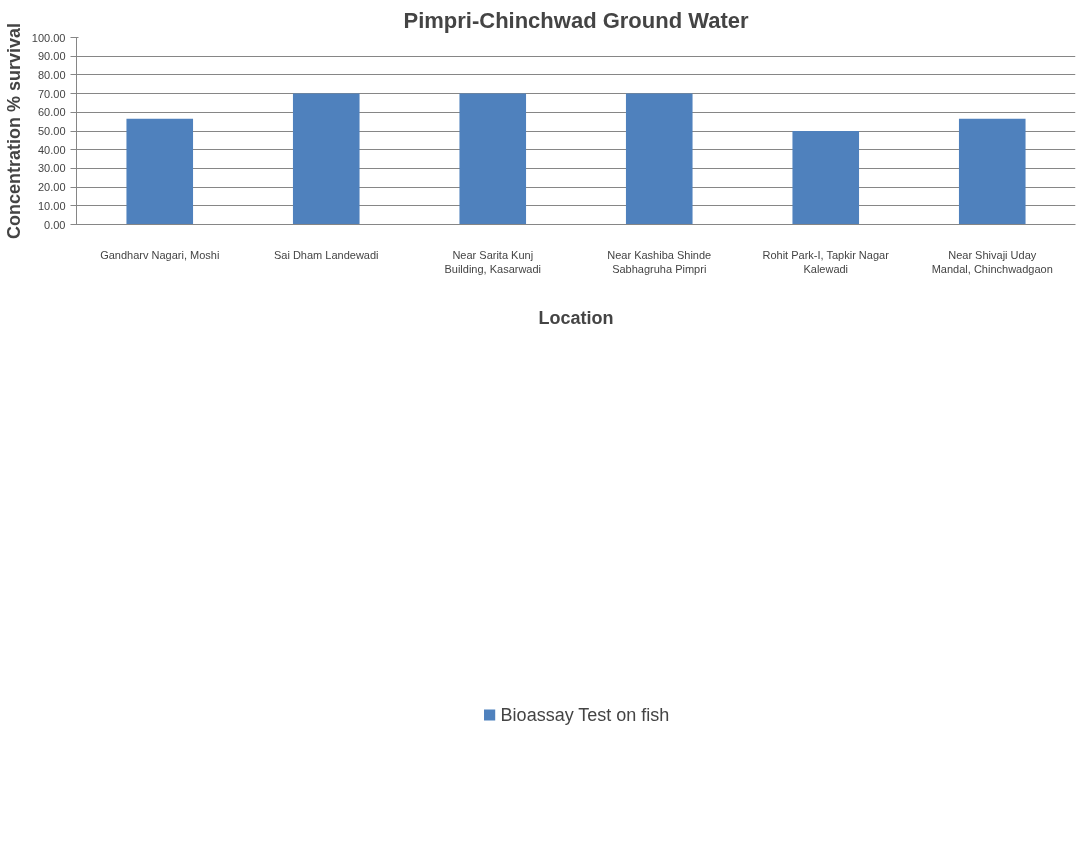  What do you see at coordinates (13, 131) in the screenshot?
I see `y-axis-title: Concentration % survival` at bounding box center [13, 131].